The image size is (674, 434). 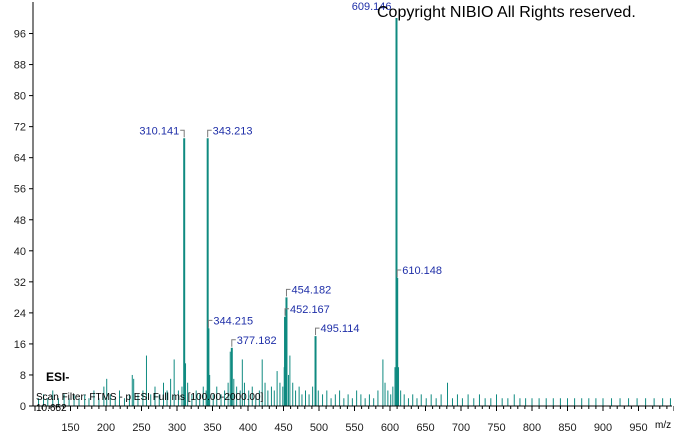 What do you see at coordinates (425, 428) in the screenshot?
I see `x-tick-label: 650` at bounding box center [425, 428].